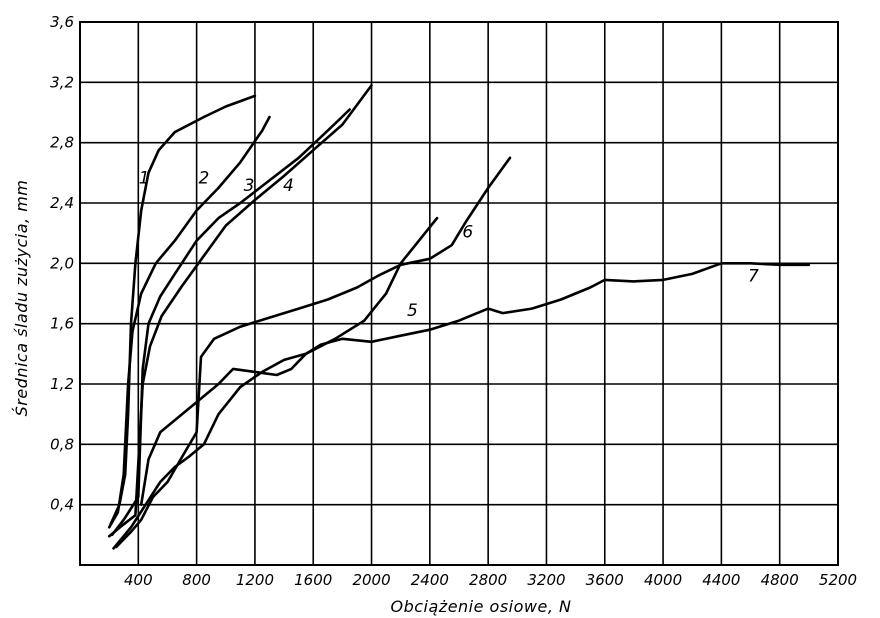  I want to click on x-tick-label: 4800, so click(780, 580).